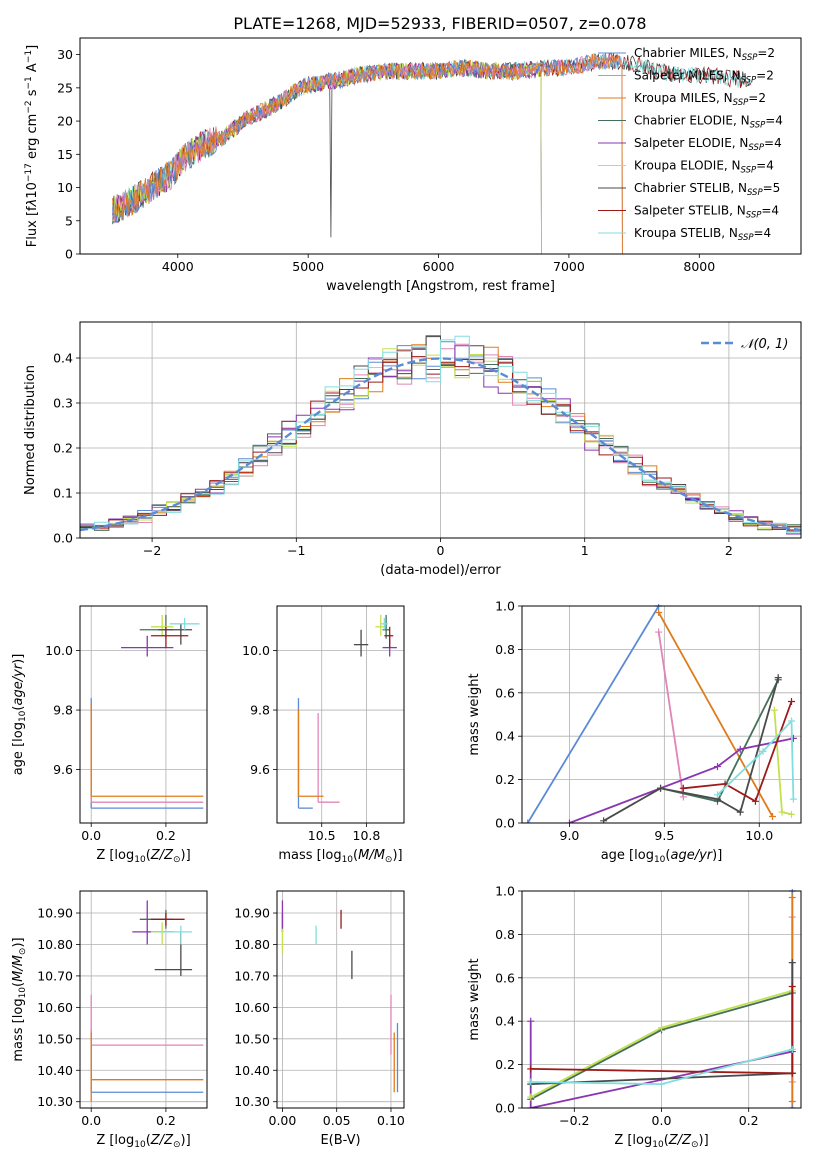 This screenshot has height=1170, width=819. I want to click on tick-label-y: 10.70, so click(252, 975).